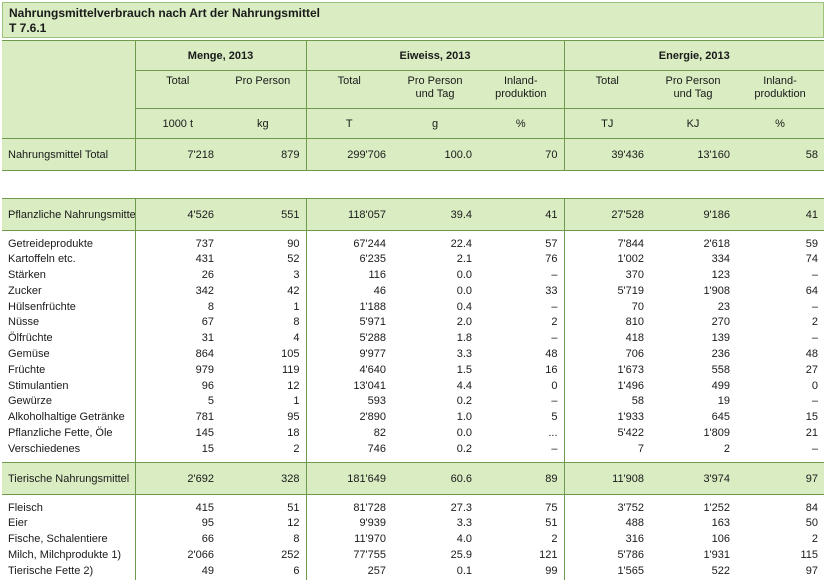  Describe the element at coordinates (693, 123) in the screenshot. I see `unit-energie-pro-person: KJ` at that location.